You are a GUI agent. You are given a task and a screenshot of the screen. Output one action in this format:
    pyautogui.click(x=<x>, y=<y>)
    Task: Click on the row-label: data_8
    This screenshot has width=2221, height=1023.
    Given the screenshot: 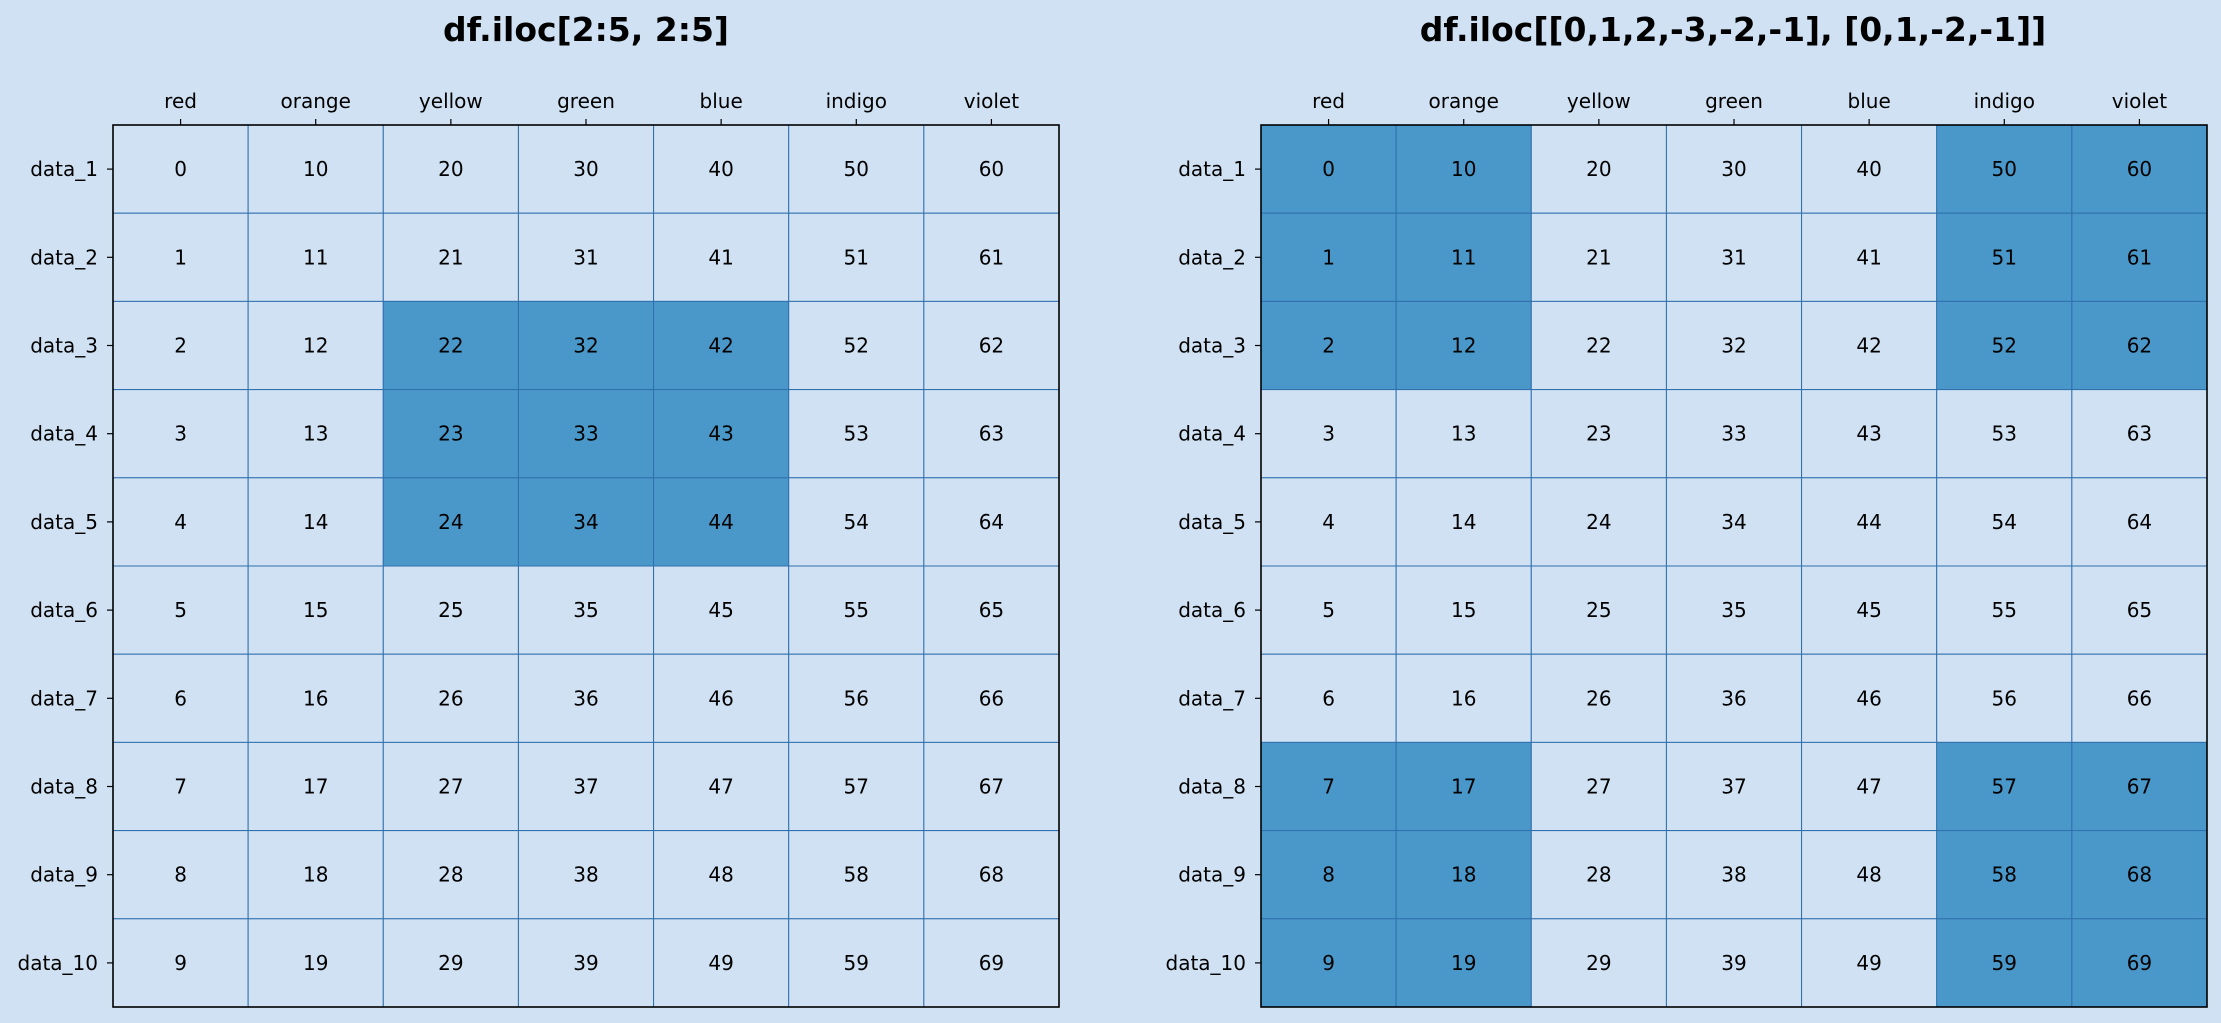 What is the action you would take?
    pyautogui.click(x=1212, y=787)
    